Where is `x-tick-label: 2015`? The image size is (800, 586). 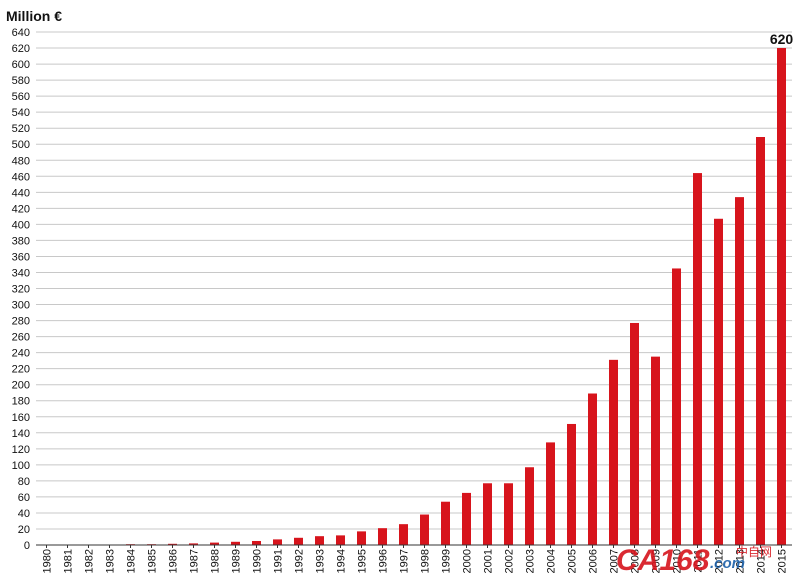 x-tick-label: 2015 is located at coordinates (783, 561).